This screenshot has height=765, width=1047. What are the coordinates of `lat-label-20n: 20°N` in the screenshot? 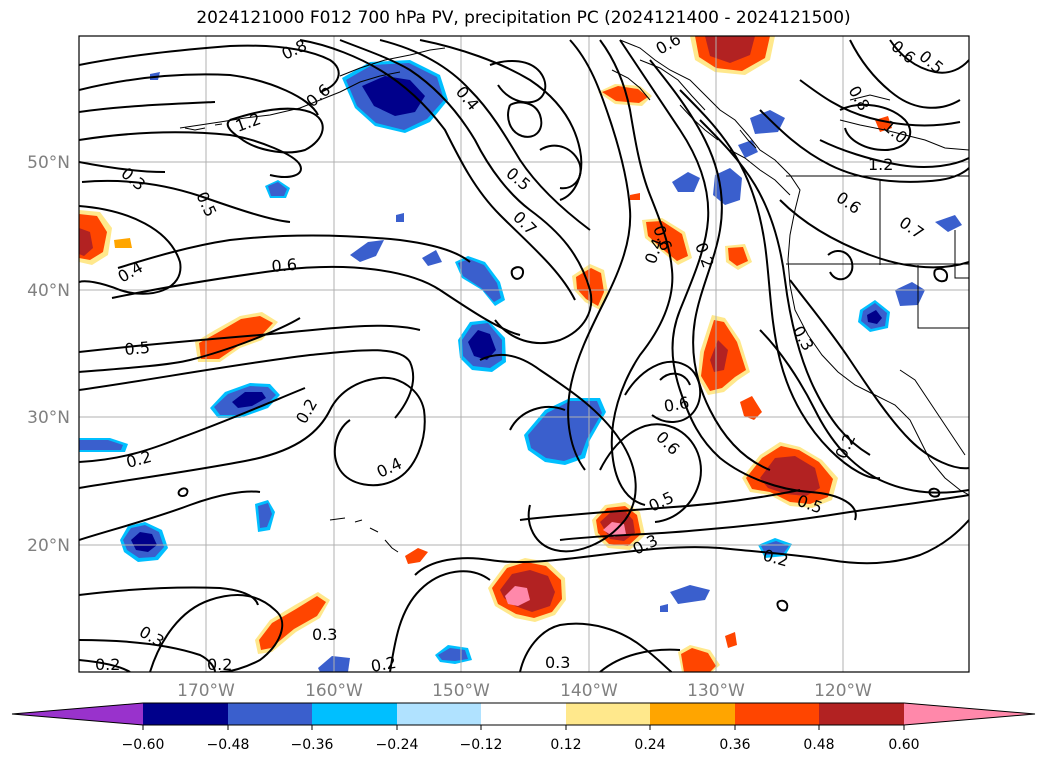 It's located at (48, 546).